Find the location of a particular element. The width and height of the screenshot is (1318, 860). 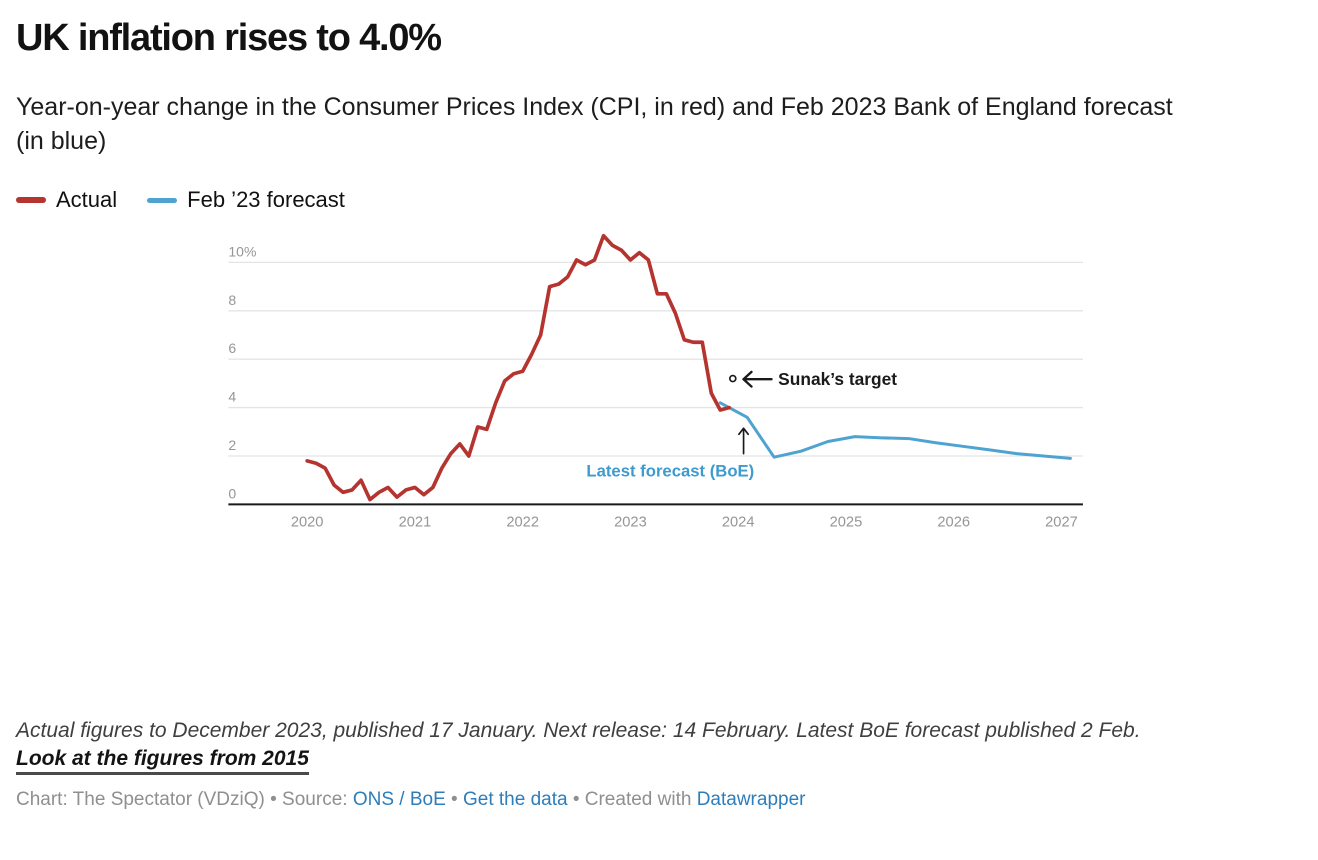

series-line-actual is located at coordinates (518, 367).